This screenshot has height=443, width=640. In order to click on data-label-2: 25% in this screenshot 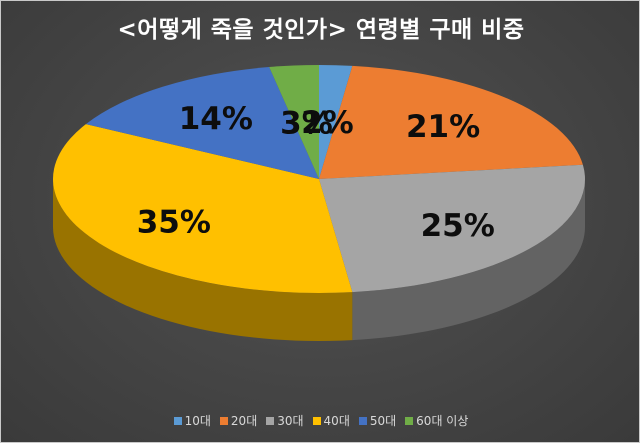, I will do `click(458, 226)`.